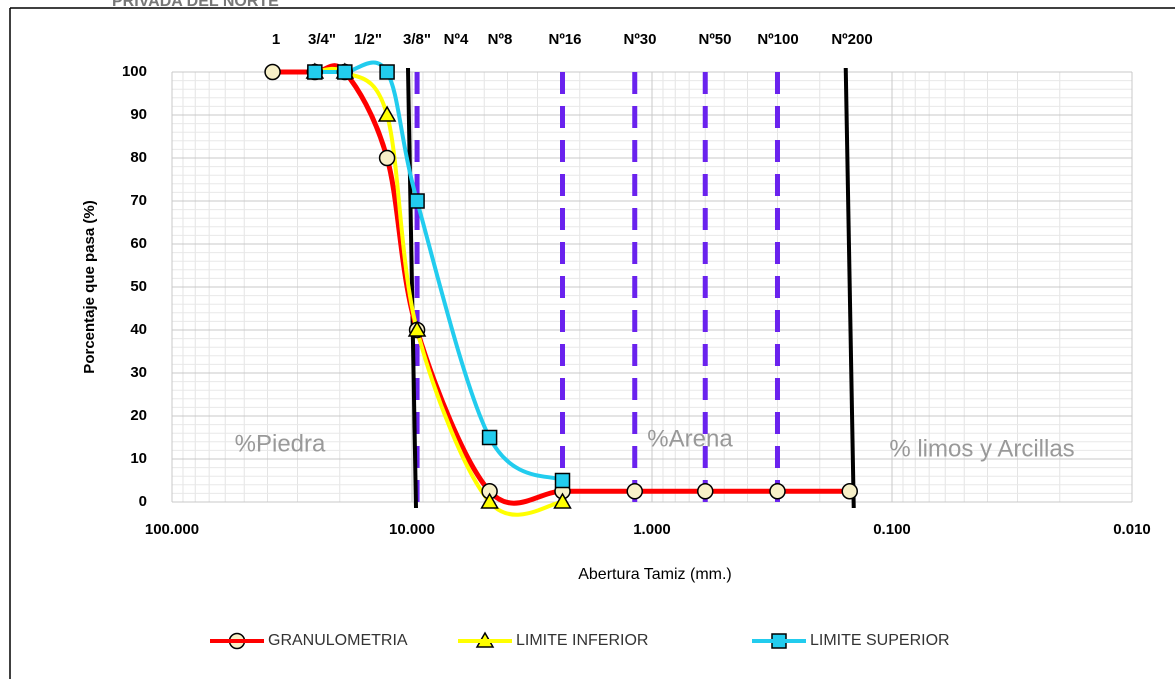 This screenshot has height=684, width=1175. Describe the element at coordinates (138, 415) in the screenshot. I see `y-tick-label: 20` at that location.